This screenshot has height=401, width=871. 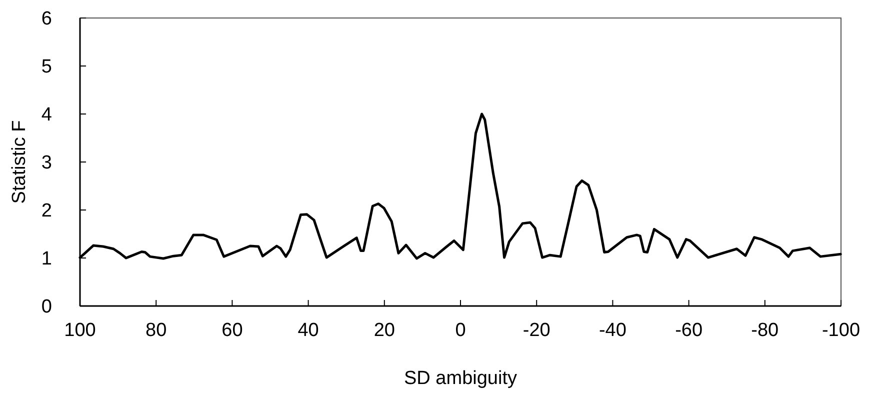 What do you see at coordinates (46, 67) in the screenshot?
I see `y-tick-label: 5` at bounding box center [46, 67].